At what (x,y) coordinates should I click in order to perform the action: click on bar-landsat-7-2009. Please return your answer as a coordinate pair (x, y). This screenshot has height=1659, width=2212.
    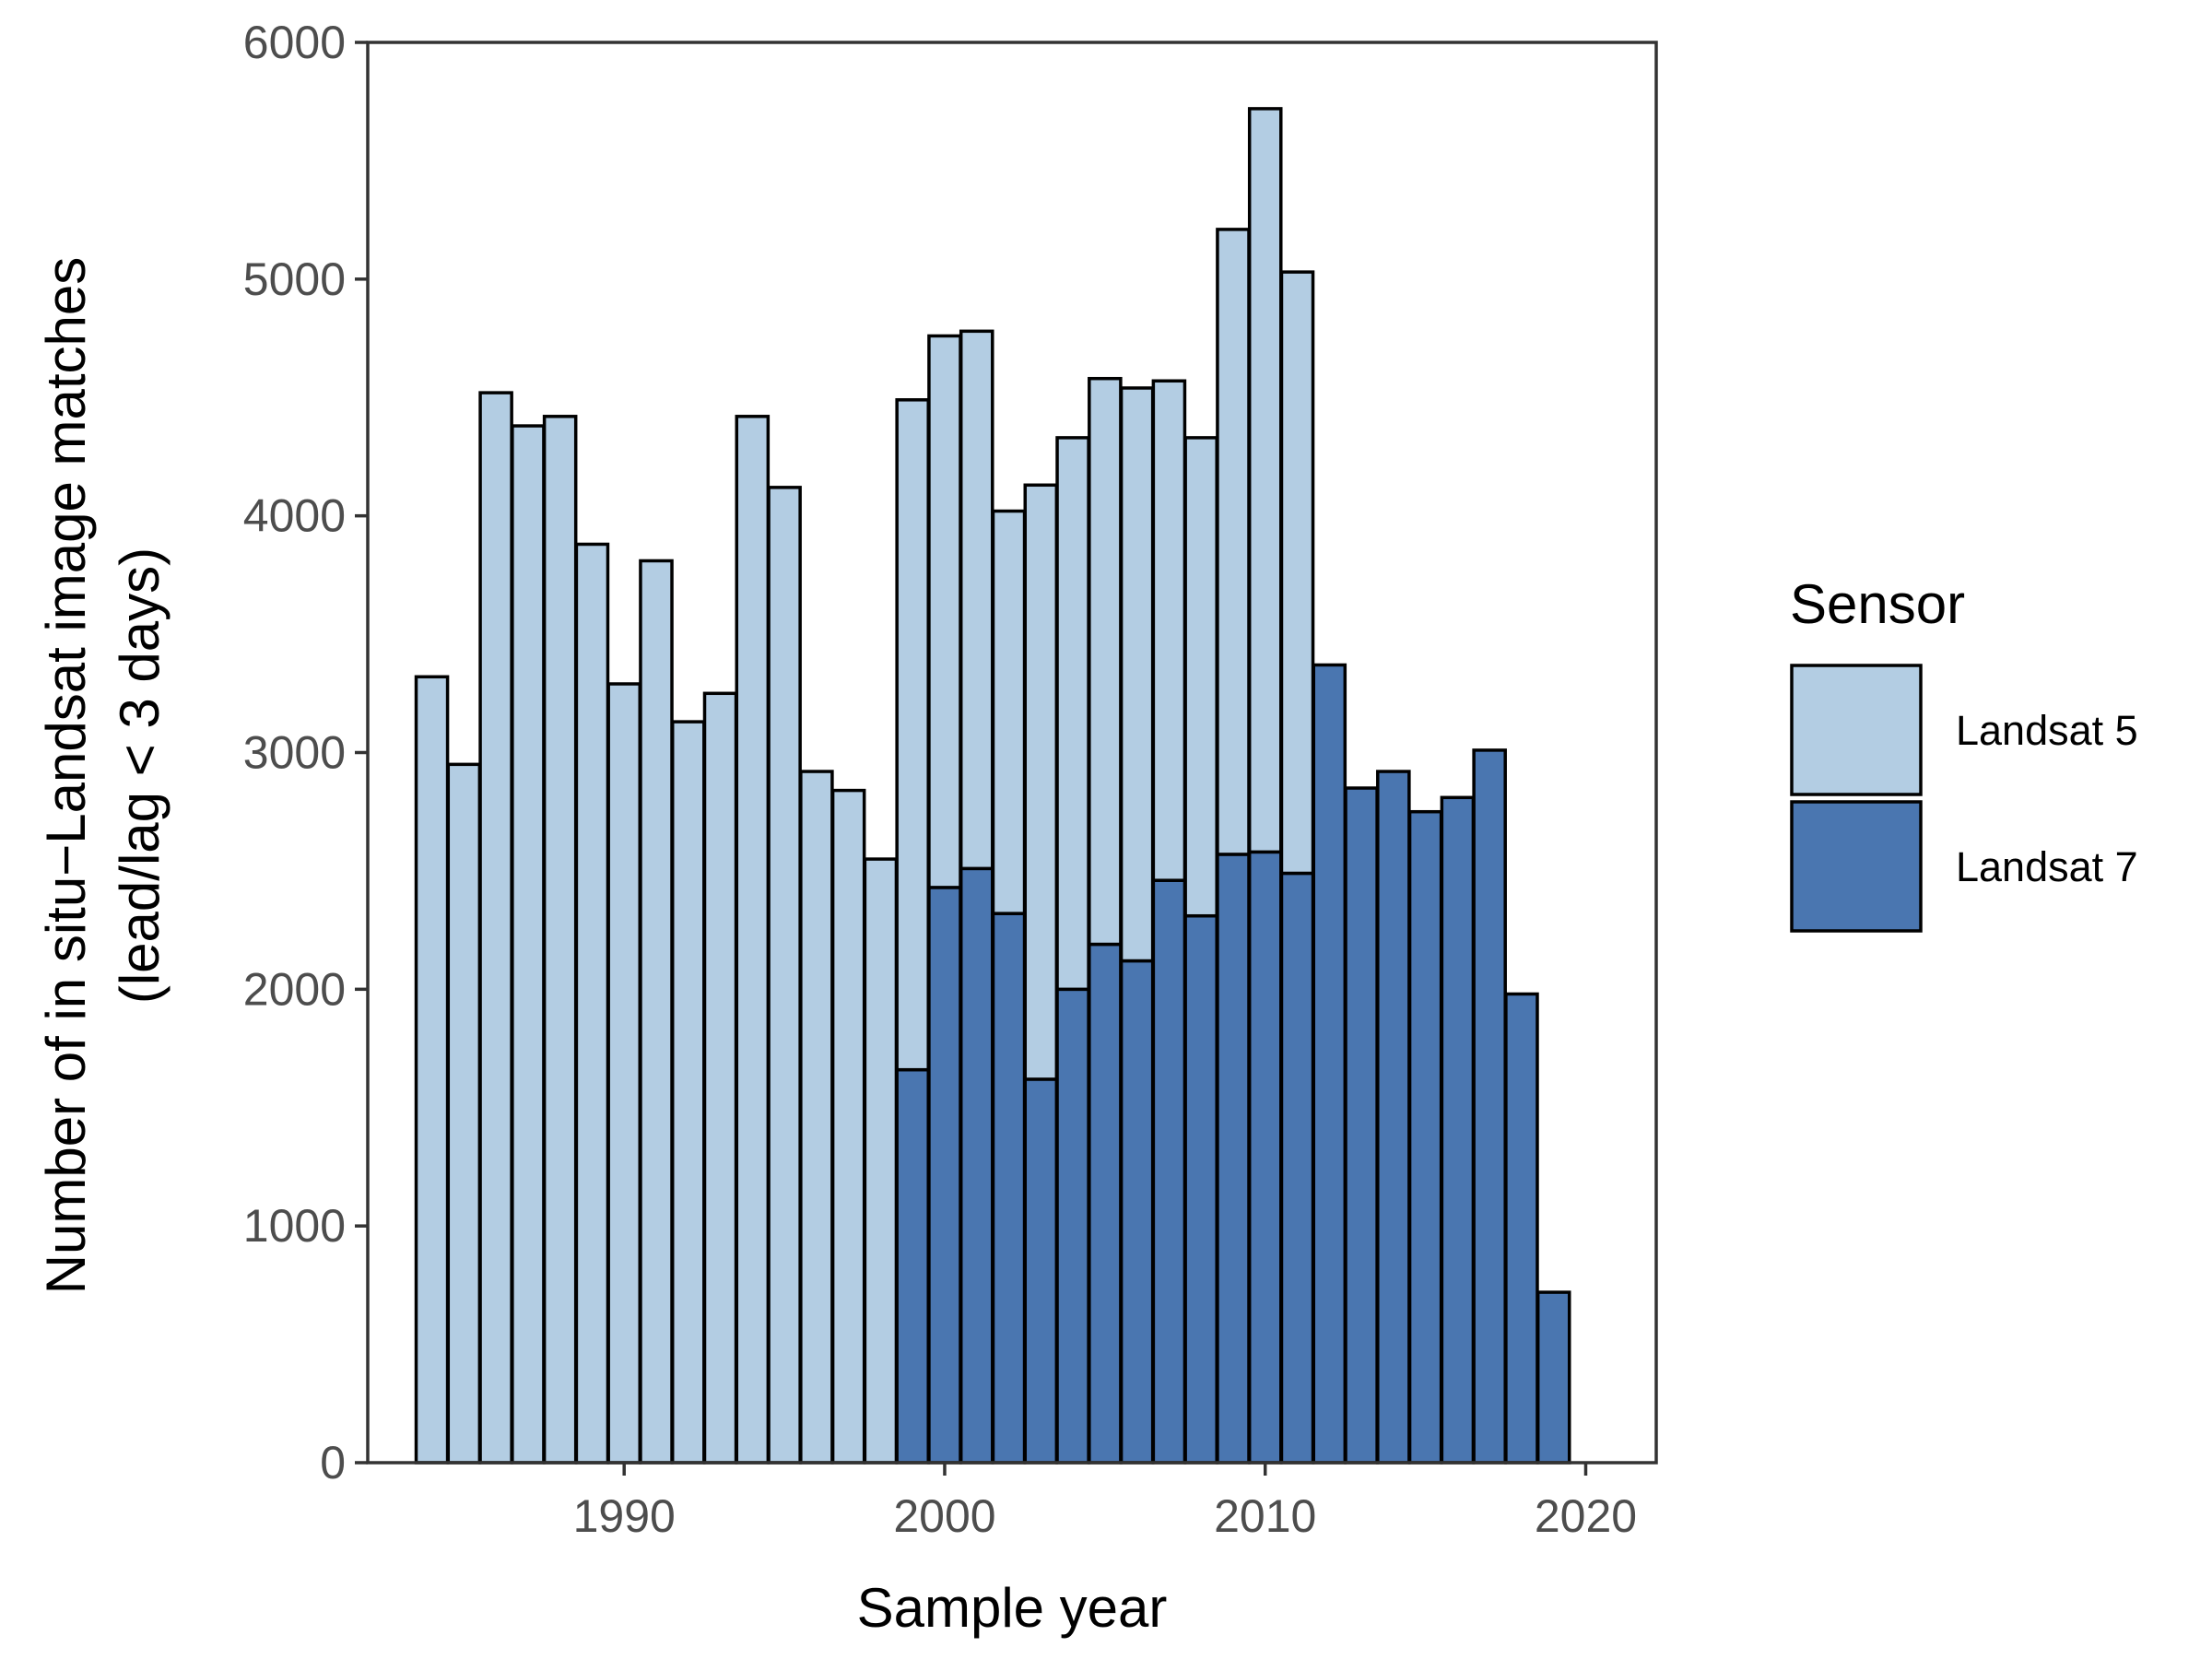
    Looking at the image, I should click on (1233, 1159).